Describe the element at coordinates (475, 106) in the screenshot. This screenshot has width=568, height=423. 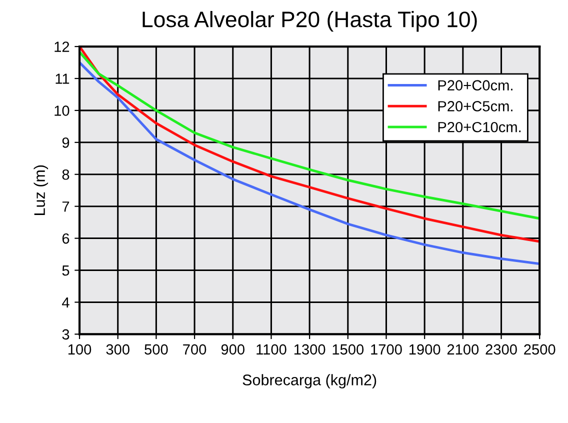
I see `legend-label: P20+C5cm.` at that location.